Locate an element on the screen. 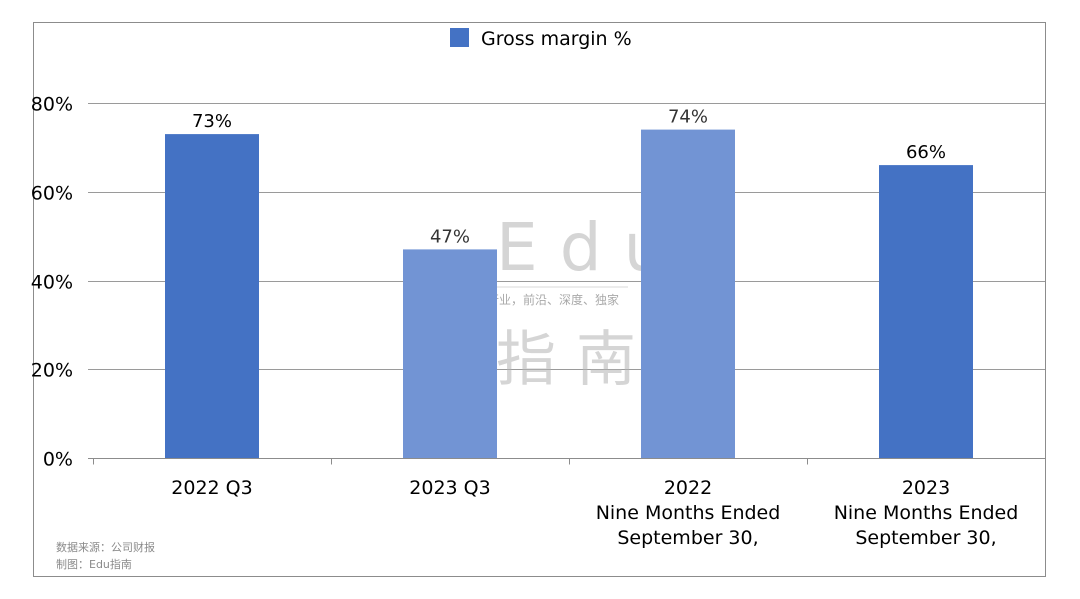 Image resolution: width=1080 pixels, height=599 pixels. y-tick-label: 60% is located at coordinates (52, 194).